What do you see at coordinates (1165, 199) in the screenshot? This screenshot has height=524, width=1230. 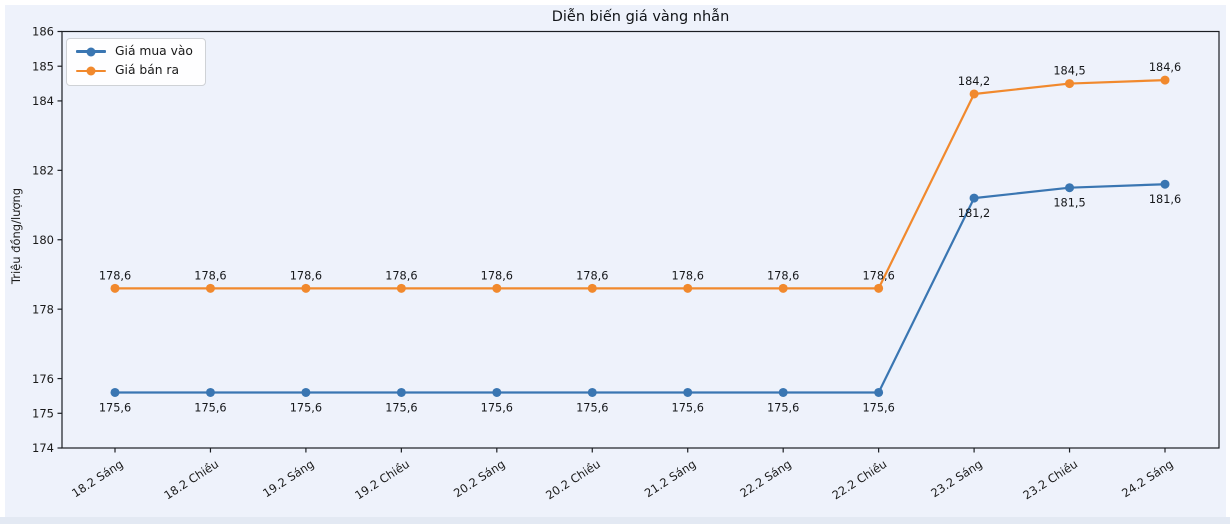 I see `data-label: 181,6` at bounding box center [1165, 199].